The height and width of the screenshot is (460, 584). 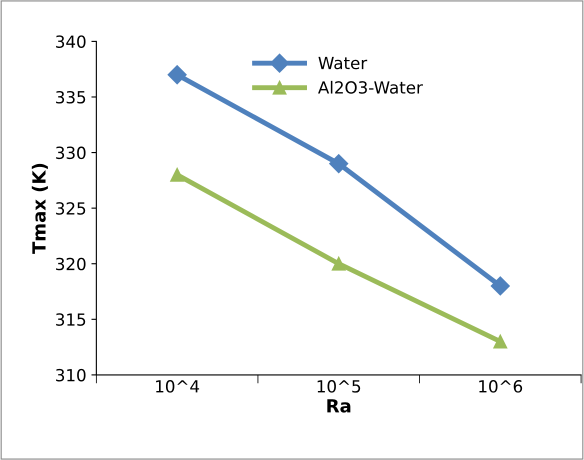 I want to click on legend-label: Al2O3-Water, so click(x=370, y=87).